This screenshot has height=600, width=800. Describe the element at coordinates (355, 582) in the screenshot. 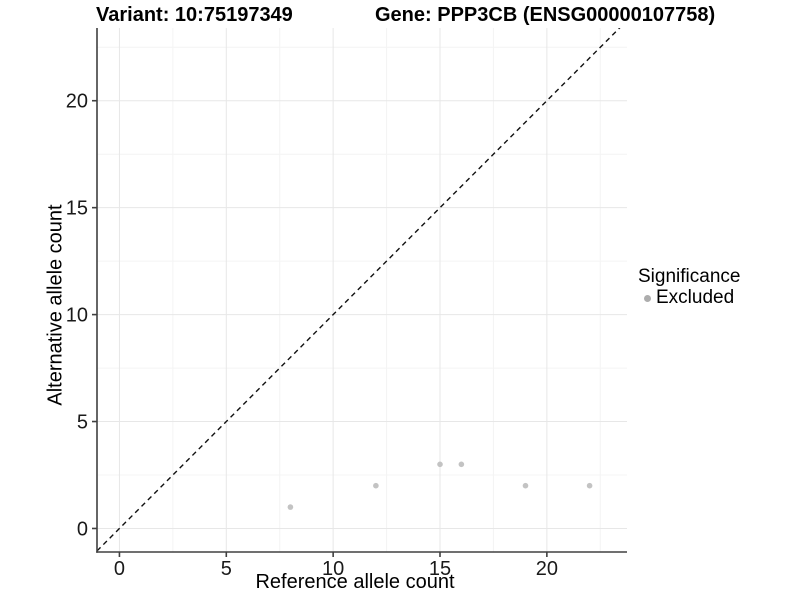

I see `x-axis-title: Reference allele count` at that location.